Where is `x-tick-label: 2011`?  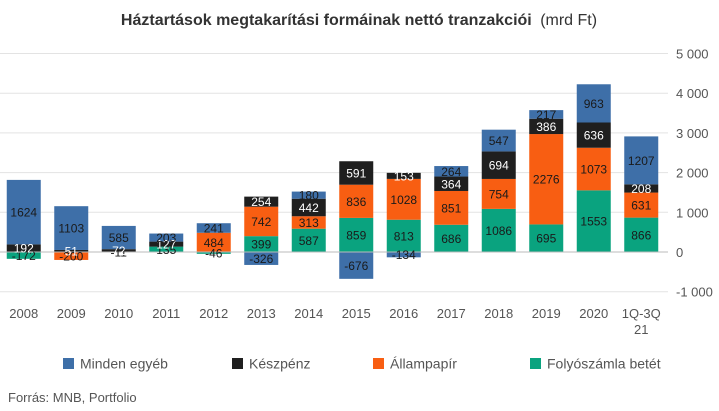 x-tick-label: 2011 is located at coordinates (166, 313).